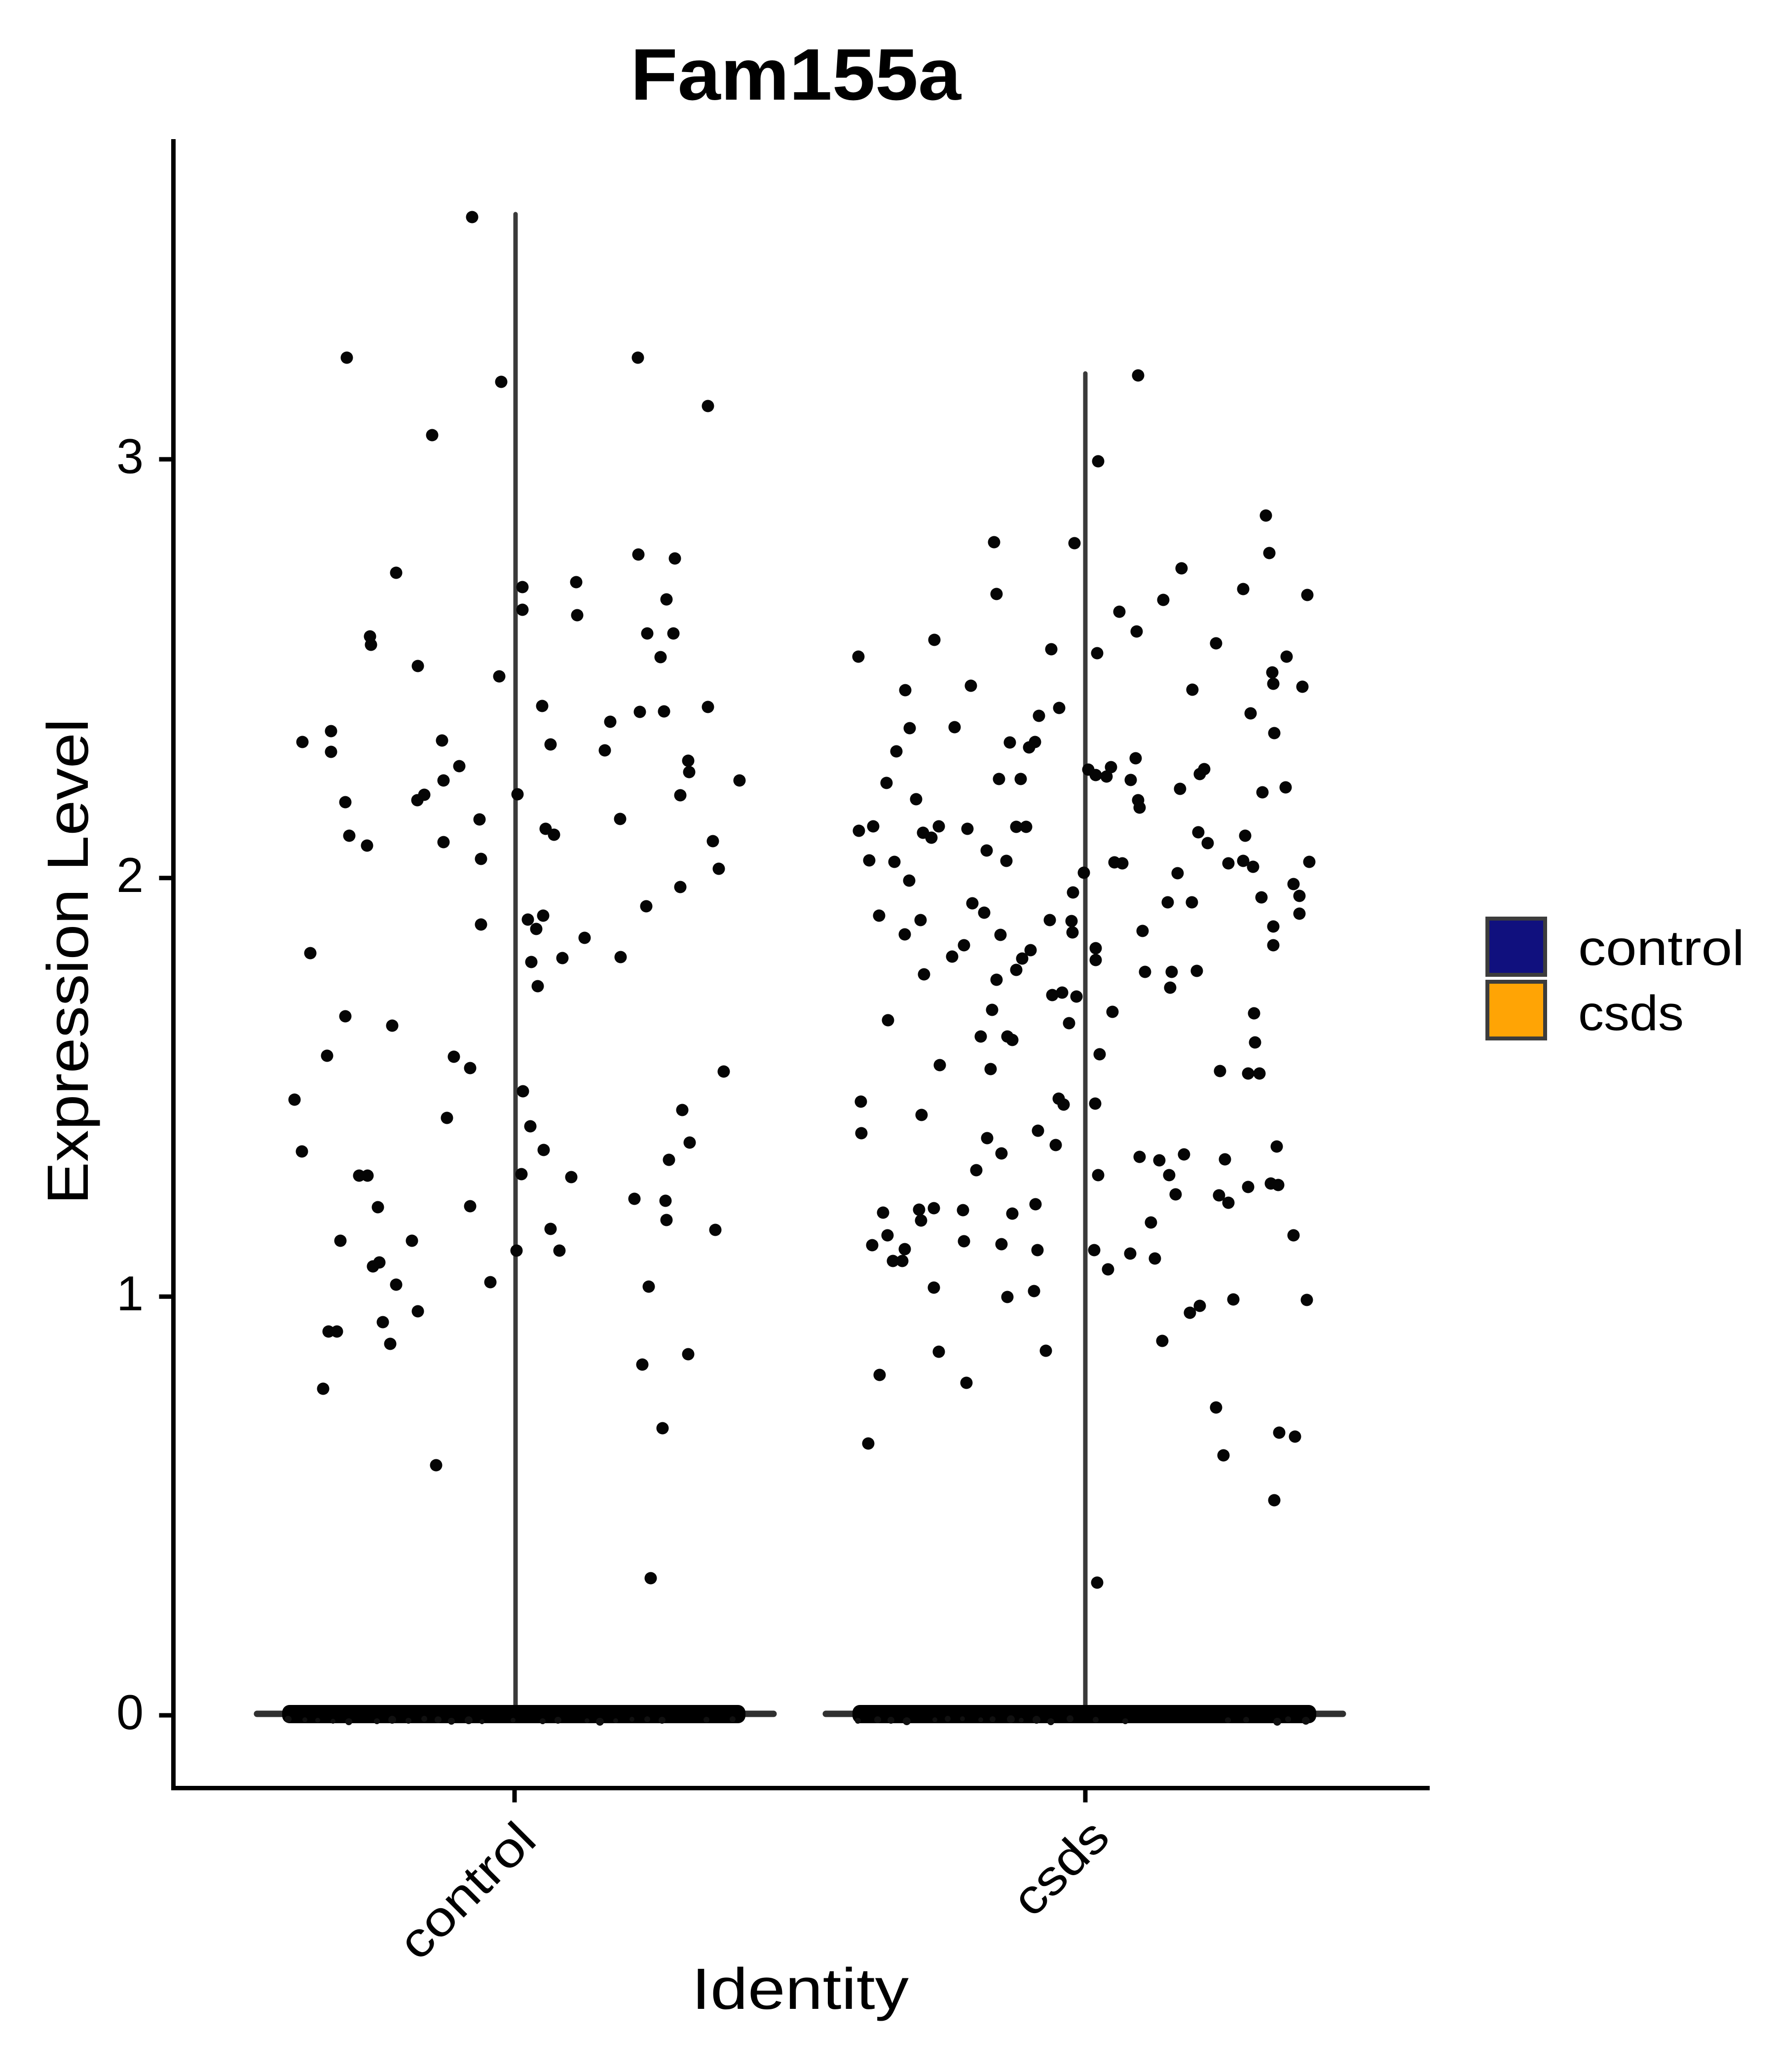  What do you see at coordinates (130, 1293) in the screenshot?
I see `svg-text: 1` at bounding box center [130, 1293].